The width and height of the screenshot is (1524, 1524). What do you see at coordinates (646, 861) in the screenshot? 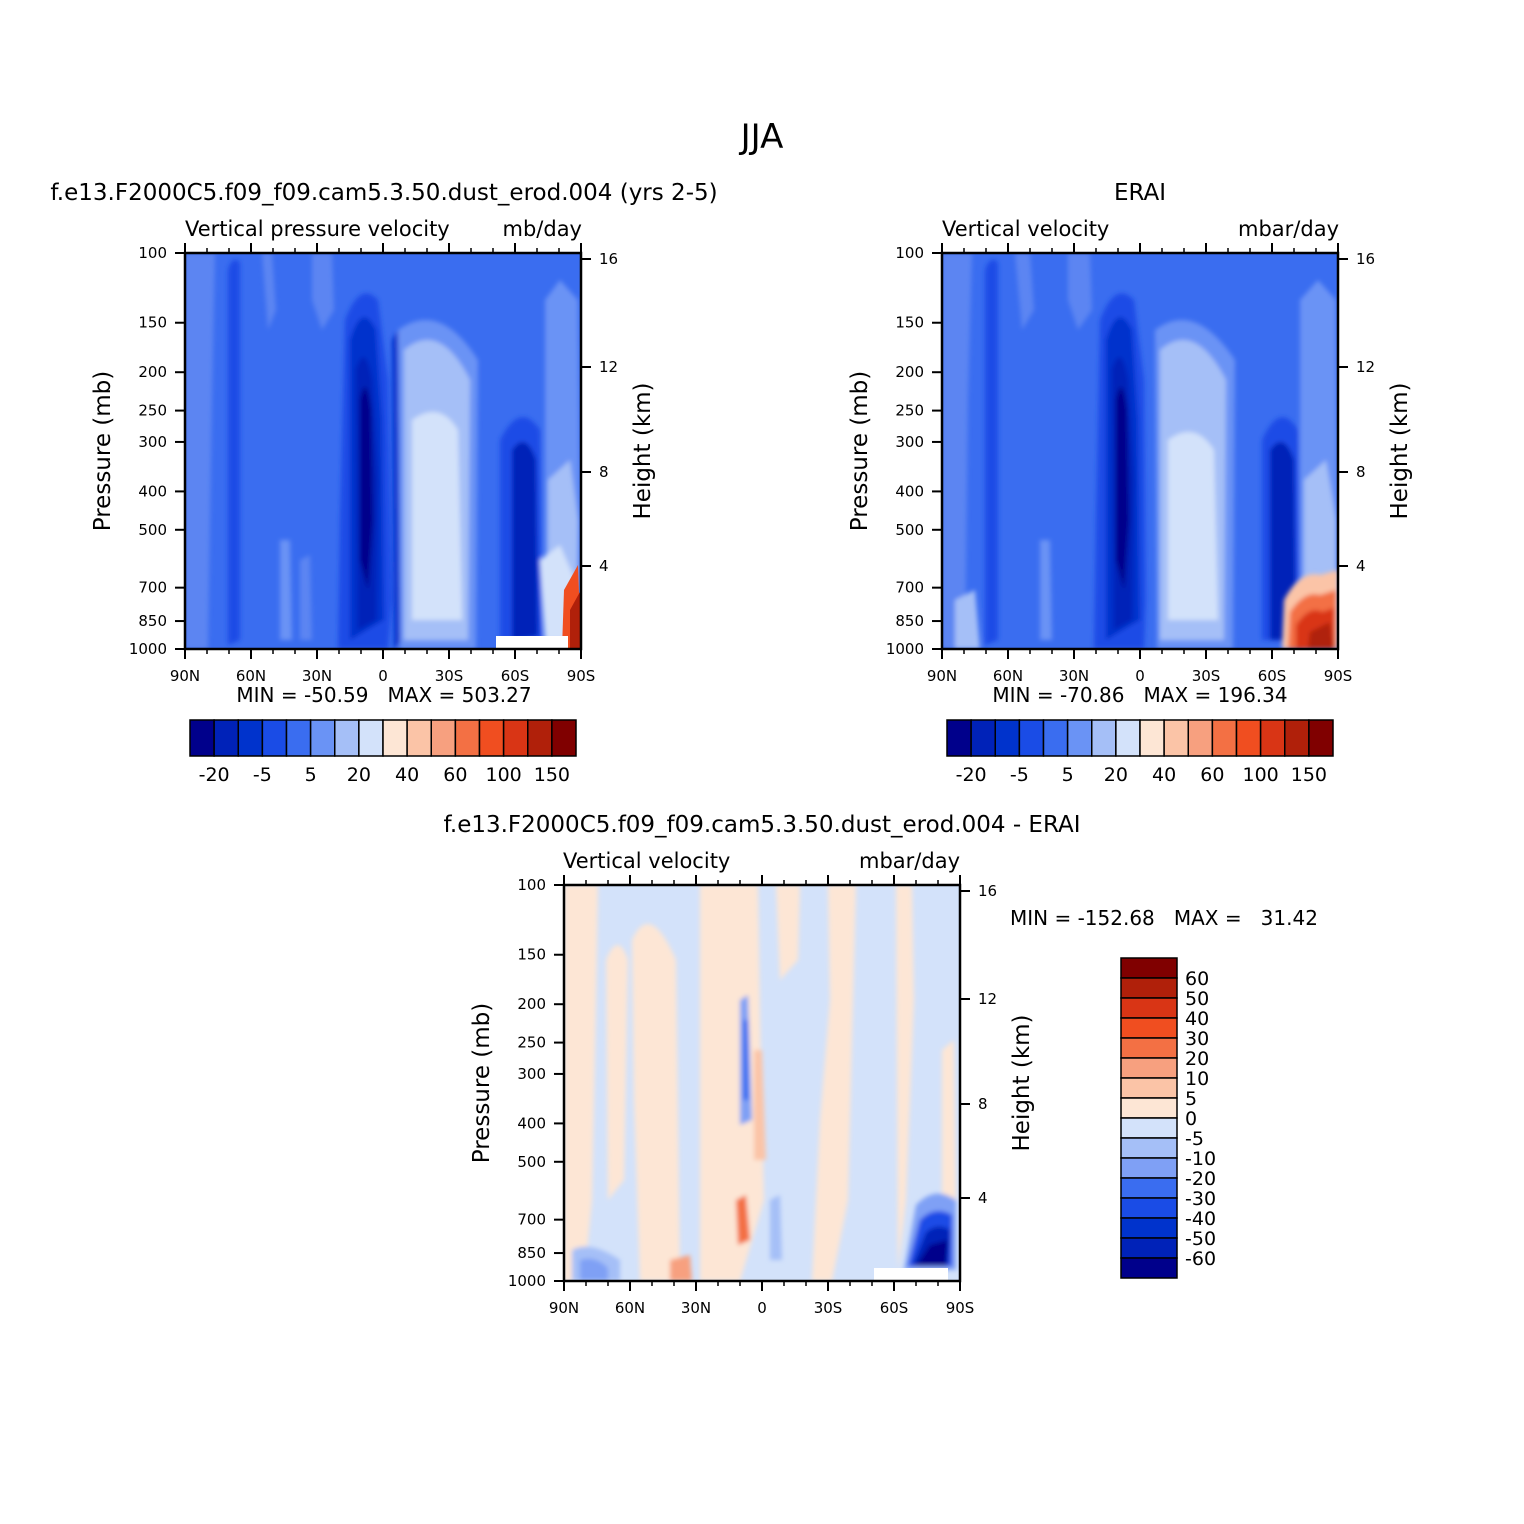
I see `panel-diff-left-label: Vertical velocity` at bounding box center [646, 861].